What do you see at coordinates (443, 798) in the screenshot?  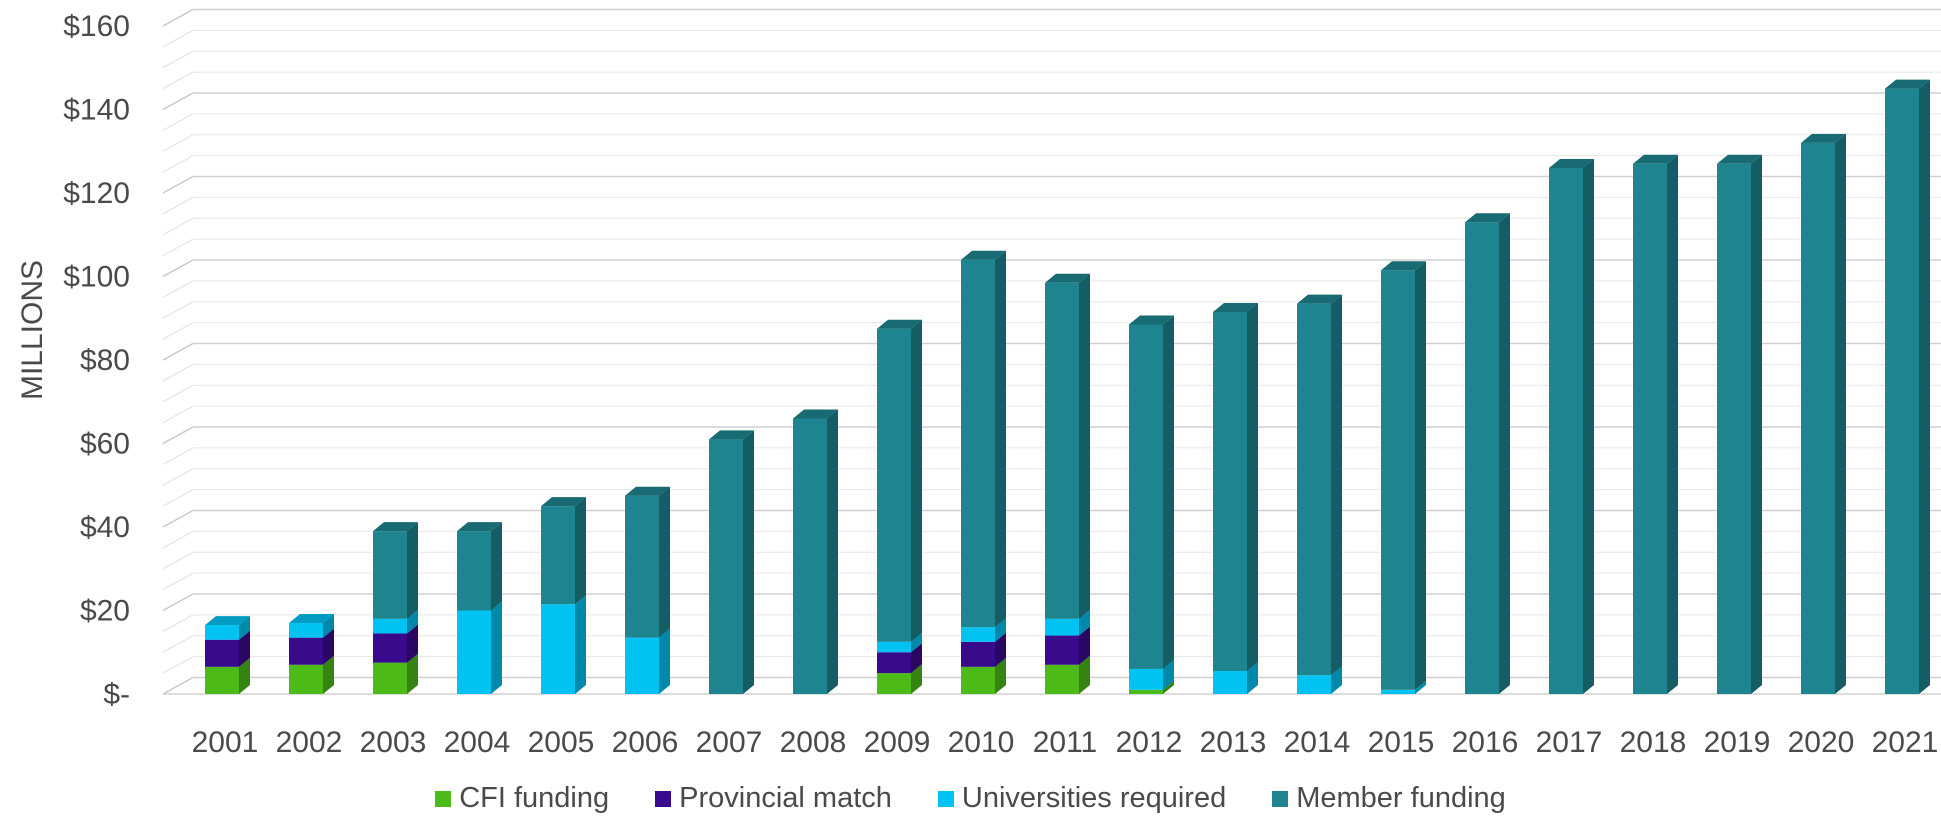 I see `legend-swatch-cfi` at bounding box center [443, 798].